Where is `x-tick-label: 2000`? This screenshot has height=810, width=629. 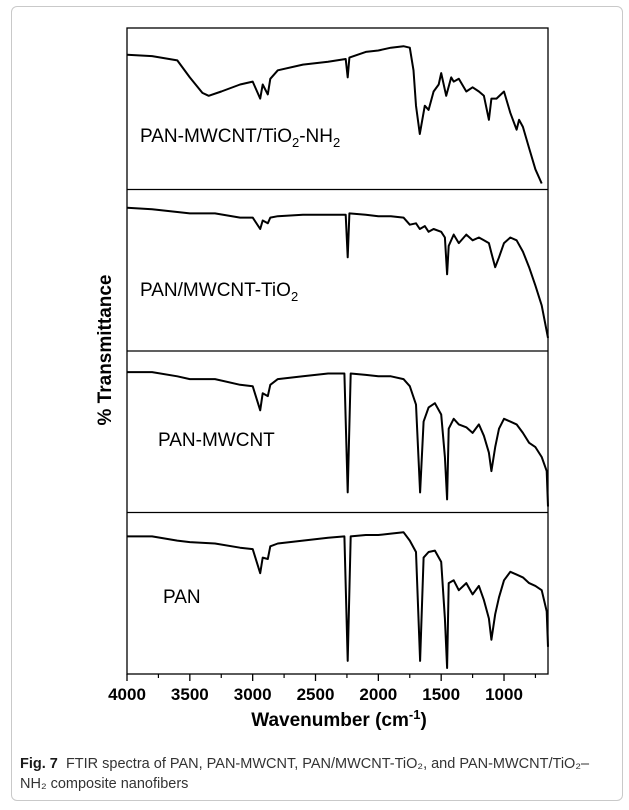 x-tick-label: 2000 is located at coordinates (378, 694).